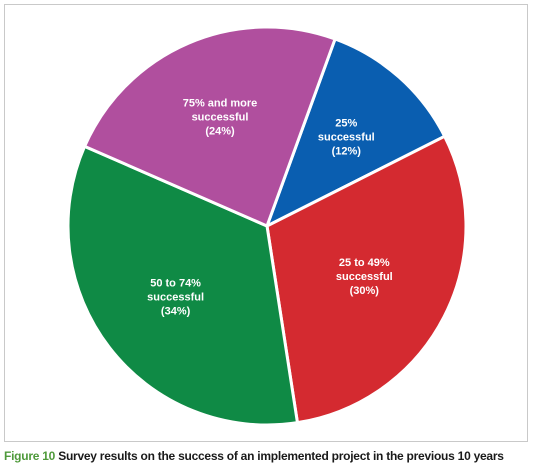 Image resolution: width=534 pixels, height=476 pixels. I want to click on slice-label-line: (12%), so click(347, 152).